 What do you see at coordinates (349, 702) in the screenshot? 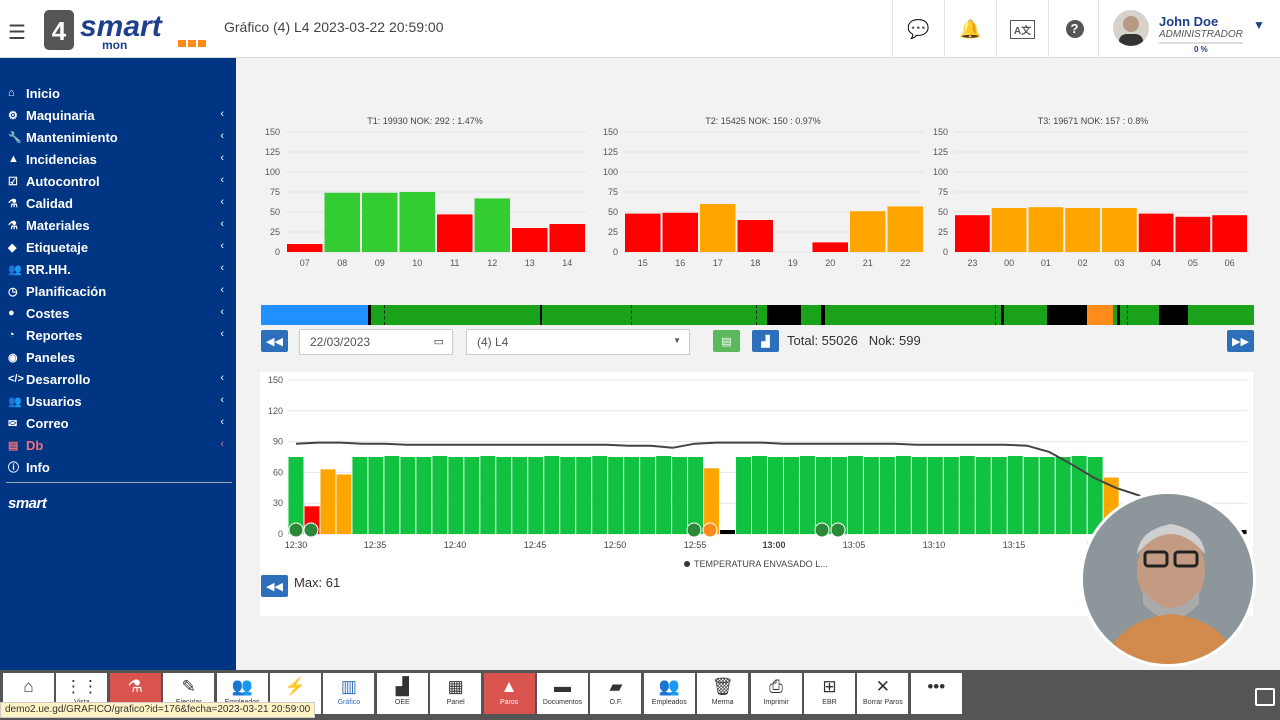
I see `toolbar-button-label: Gráfico` at bounding box center [349, 702].